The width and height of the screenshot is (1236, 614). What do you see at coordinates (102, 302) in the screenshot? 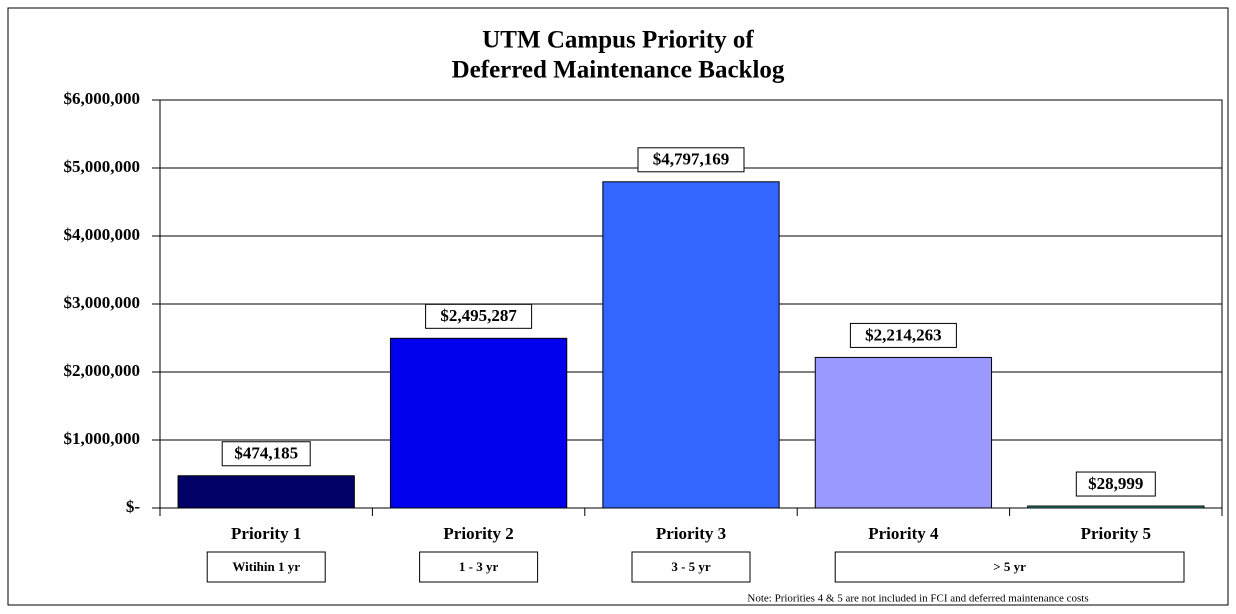
I see `y-tick-label: $3,000,000` at bounding box center [102, 302].